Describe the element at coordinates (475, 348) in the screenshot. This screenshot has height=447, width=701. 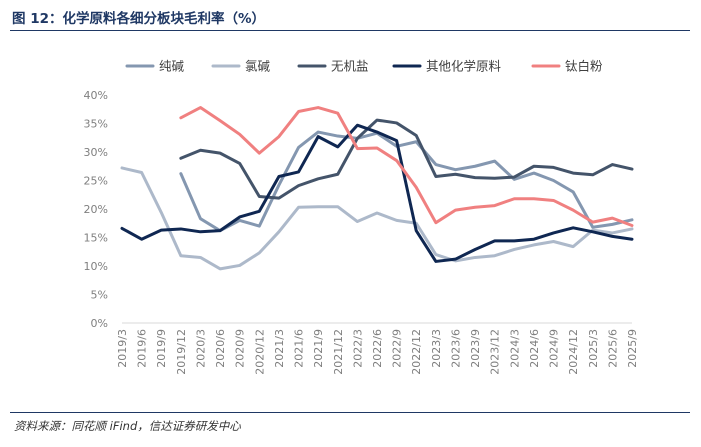
I see `x-tick-2023-9: 2023/9` at that location.